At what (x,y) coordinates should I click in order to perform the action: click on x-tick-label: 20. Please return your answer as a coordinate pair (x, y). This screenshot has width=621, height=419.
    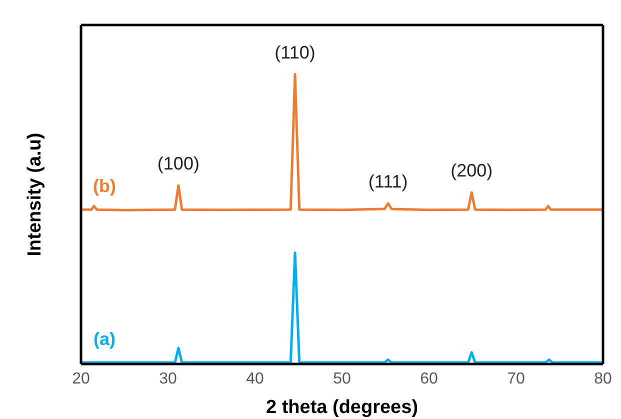
    Looking at the image, I should click on (81, 379).